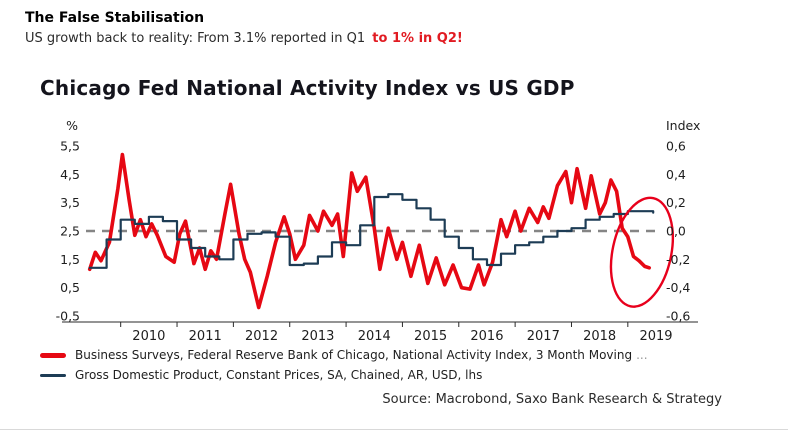 The height and width of the screenshot is (430, 788). I want to click on left-axis-tick-label: 2,5, so click(70, 231).